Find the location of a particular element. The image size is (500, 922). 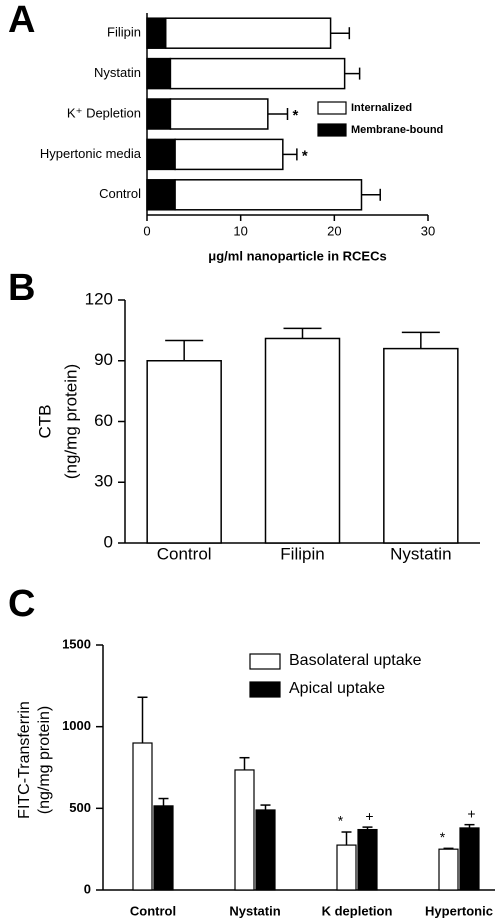

category-label: Hypertonic media is located at coordinates (91, 153).